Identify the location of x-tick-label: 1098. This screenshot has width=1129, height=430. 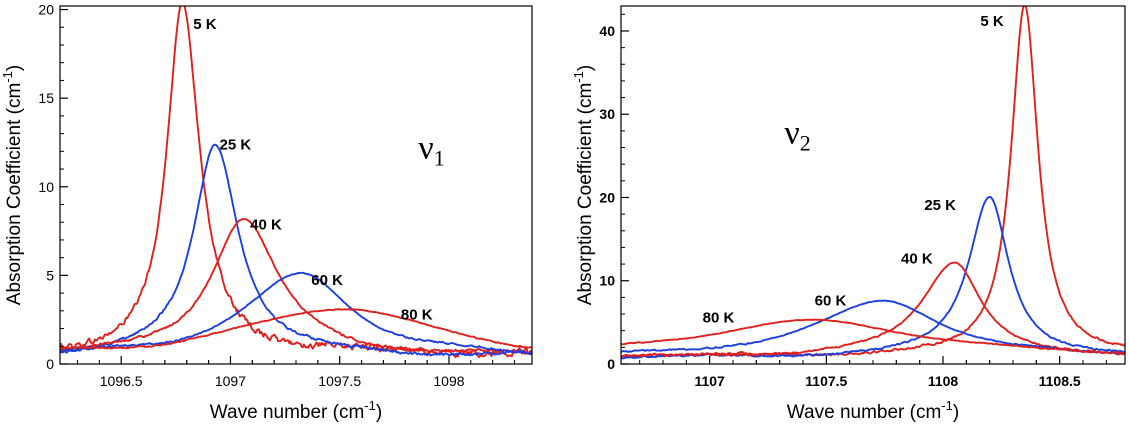
(448, 381).